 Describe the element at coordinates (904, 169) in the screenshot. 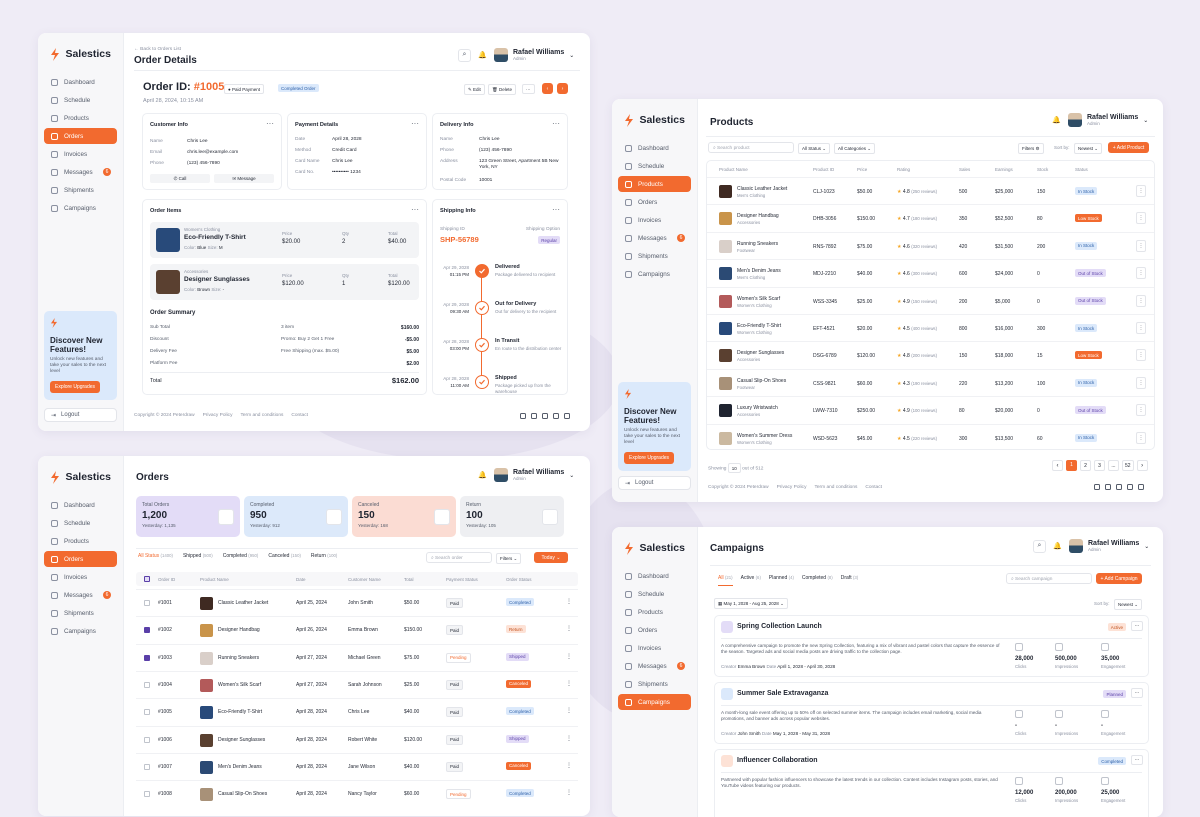

I see `column-header: Rating` at that location.